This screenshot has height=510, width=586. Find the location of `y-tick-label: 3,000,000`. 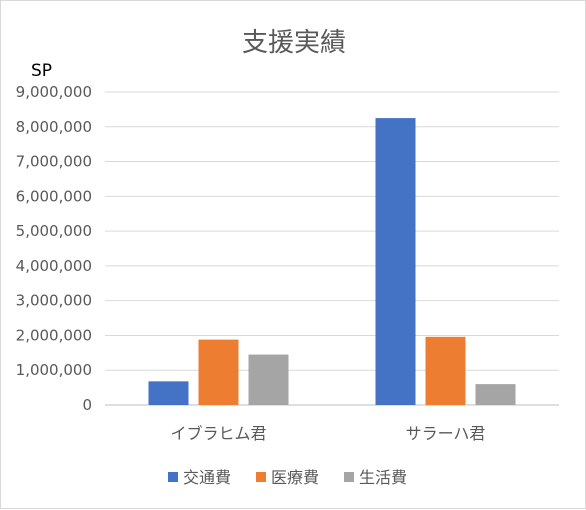

y-tick-label: 3,000,000 is located at coordinates (54, 301).